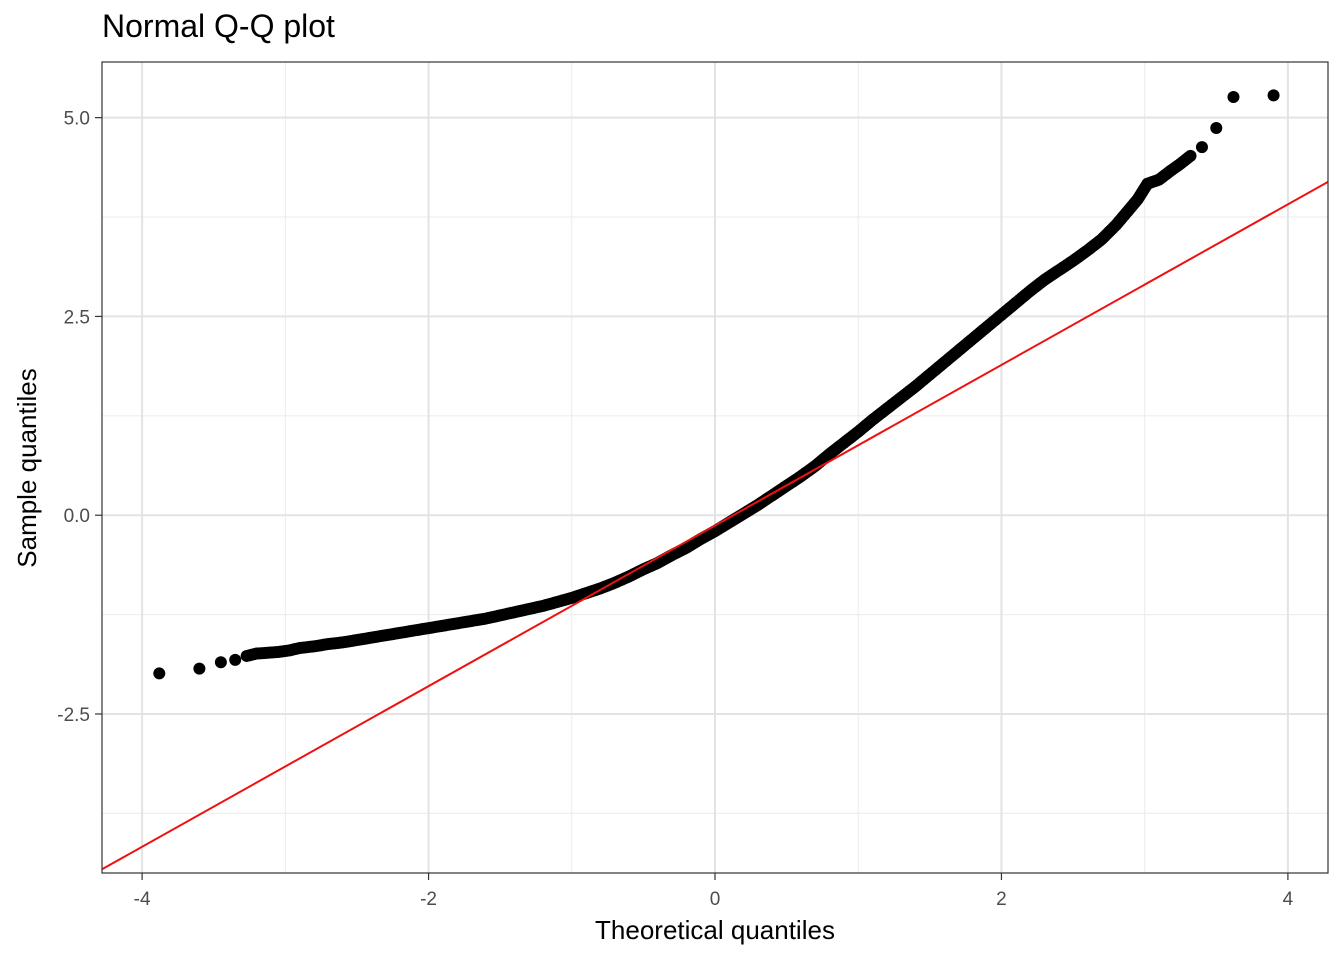  Describe the element at coordinates (142, 899) in the screenshot. I see `x-tick-label: -4` at that location.